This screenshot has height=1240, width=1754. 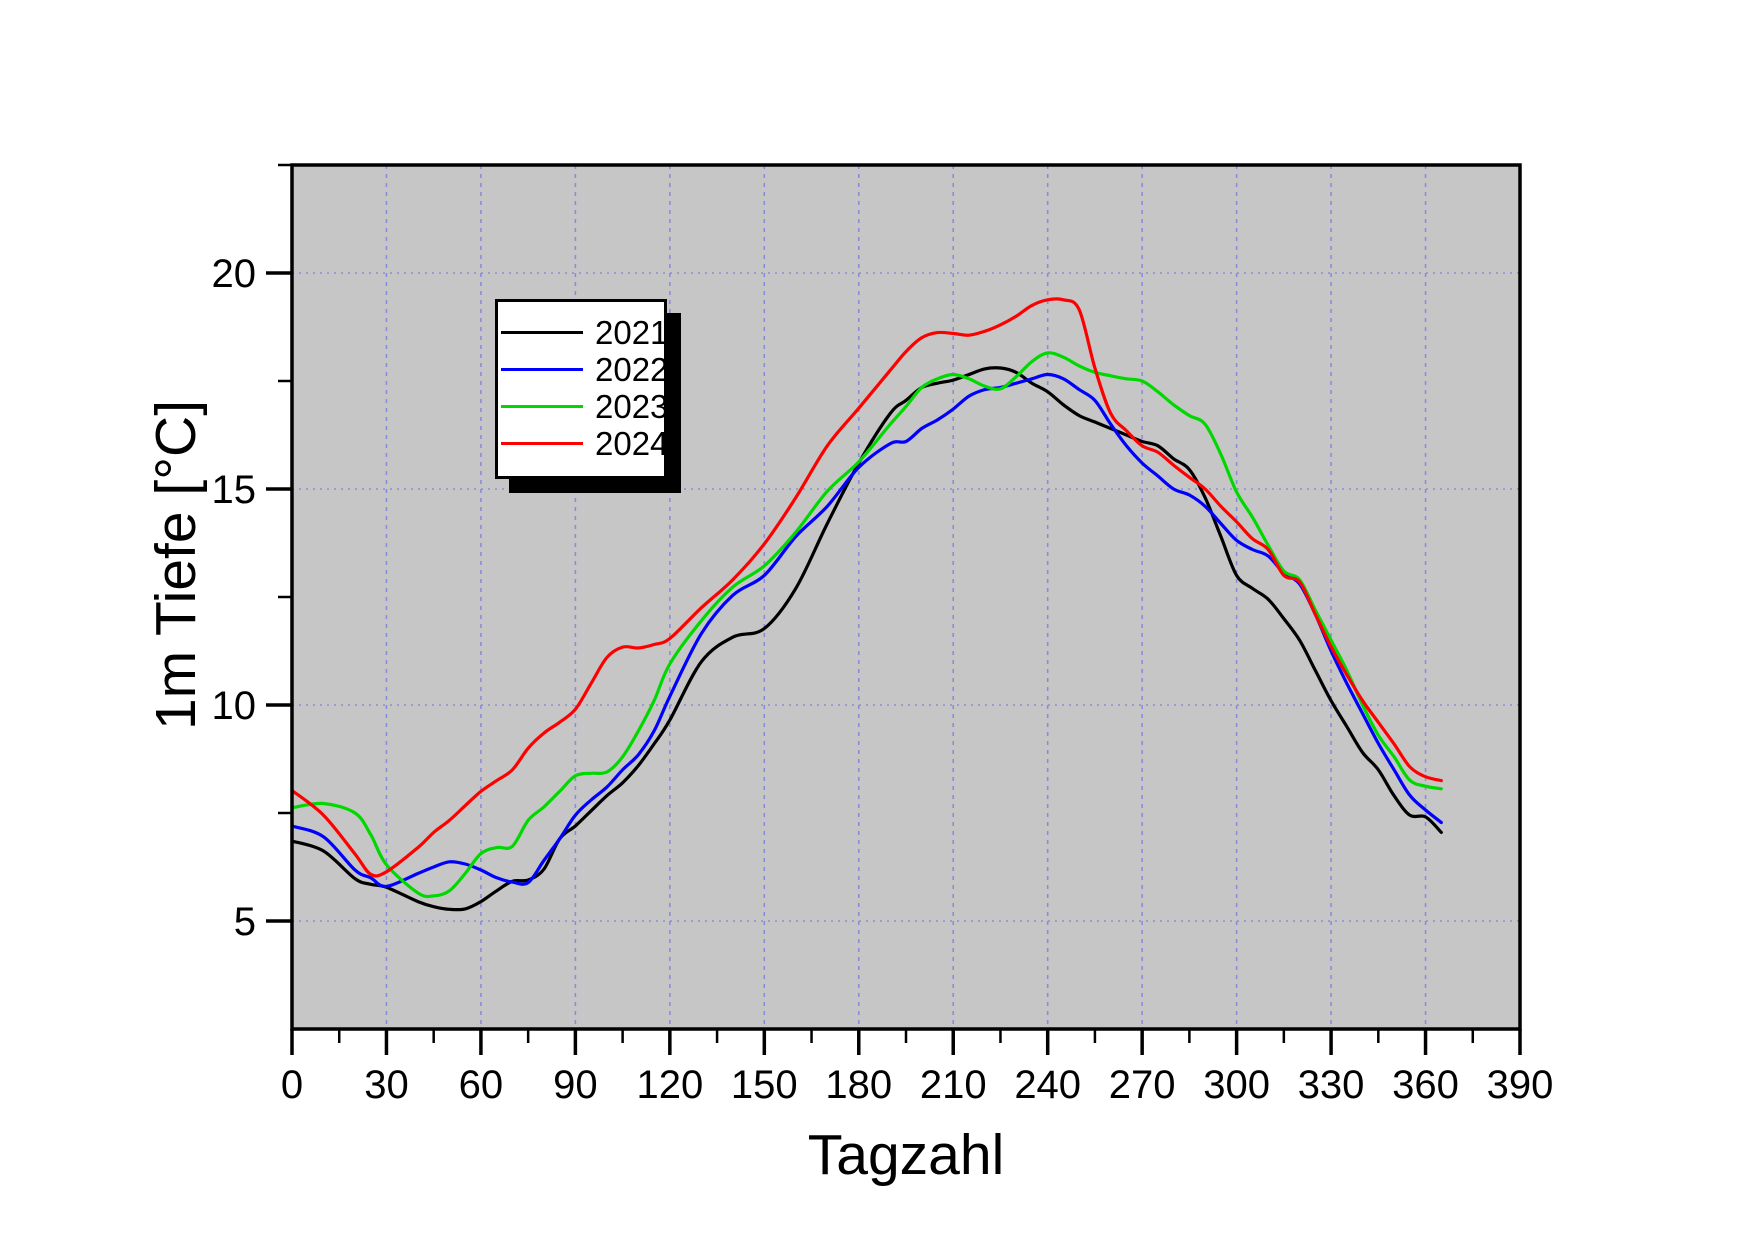 What do you see at coordinates (575, 1085) in the screenshot?
I see `x-tick-label: 90` at bounding box center [575, 1085].